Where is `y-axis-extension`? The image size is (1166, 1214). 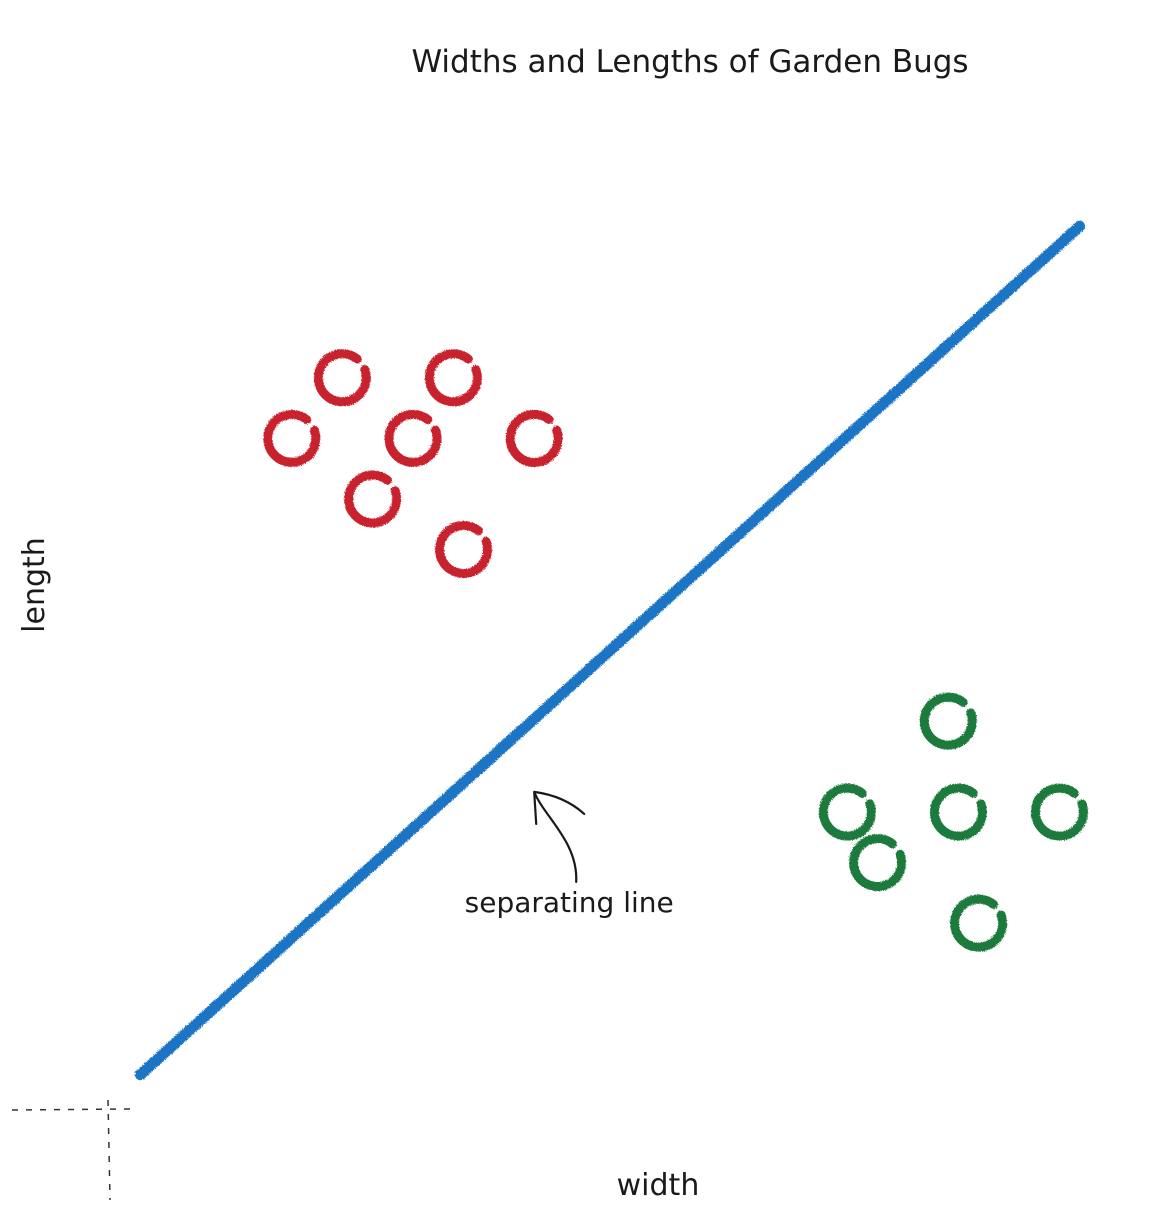
y-axis-extension is located at coordinates (109, 1150).